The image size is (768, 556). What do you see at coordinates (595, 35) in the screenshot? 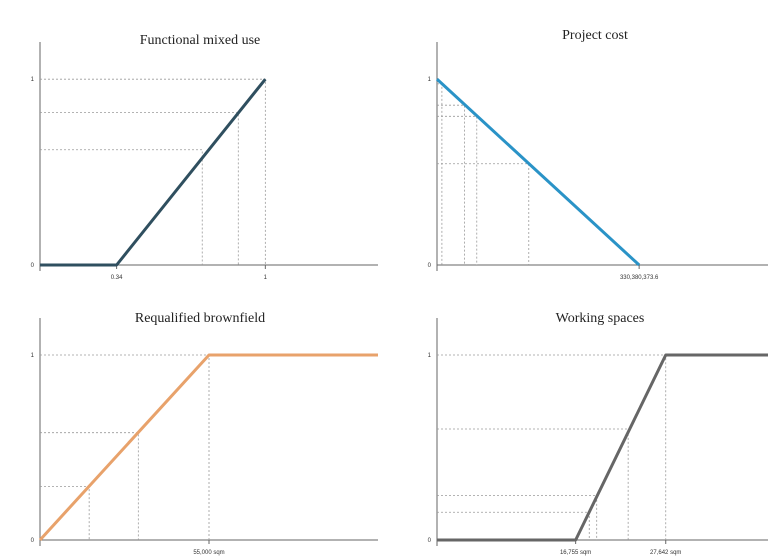
I see `chart-title: Project cost` at bounding box center [595, 35].